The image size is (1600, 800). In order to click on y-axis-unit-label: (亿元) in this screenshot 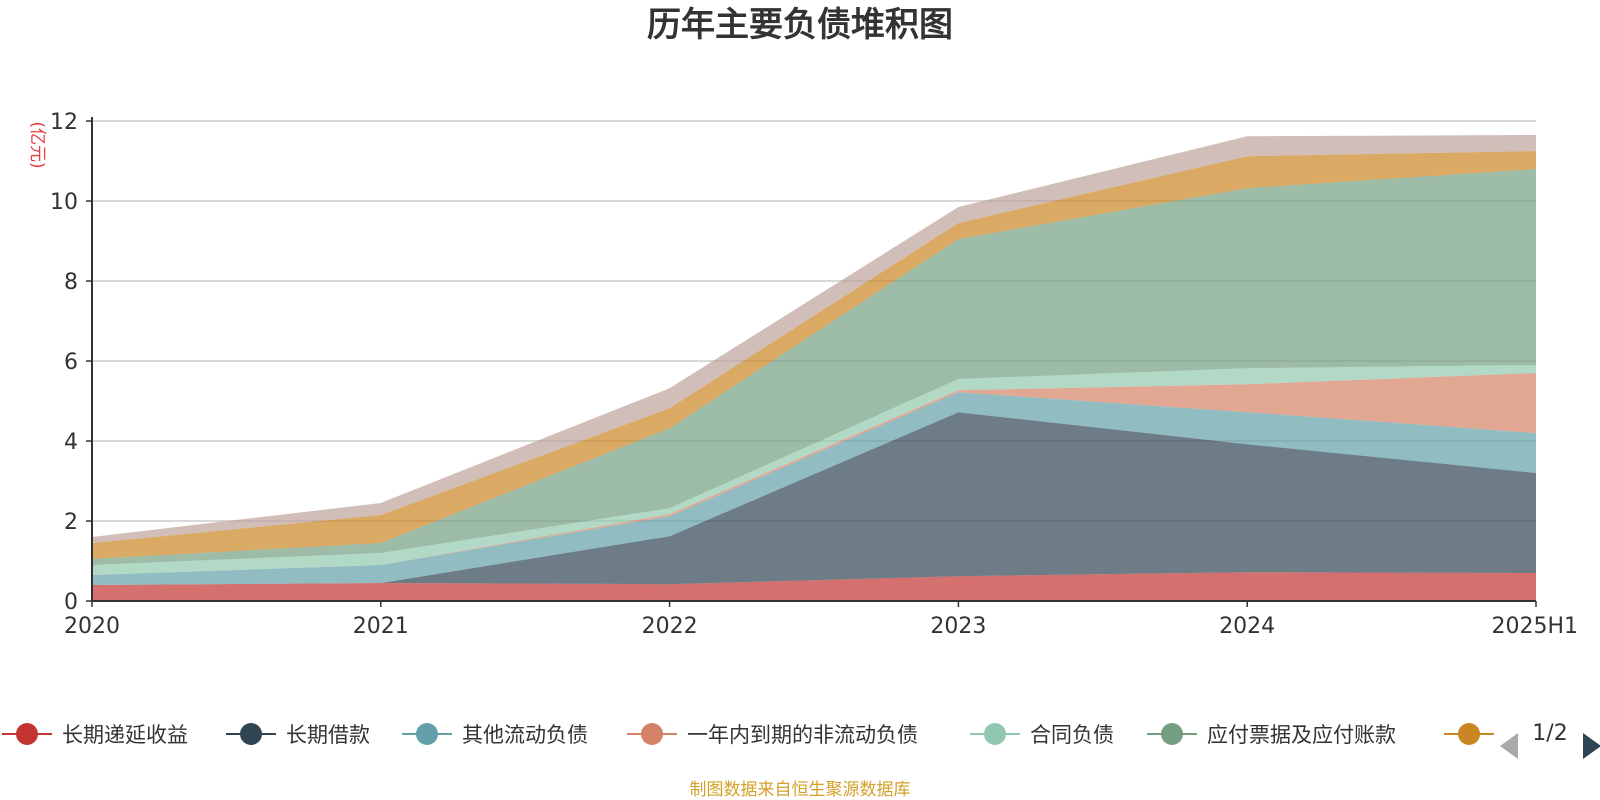, I will do `click(37, 144)`.